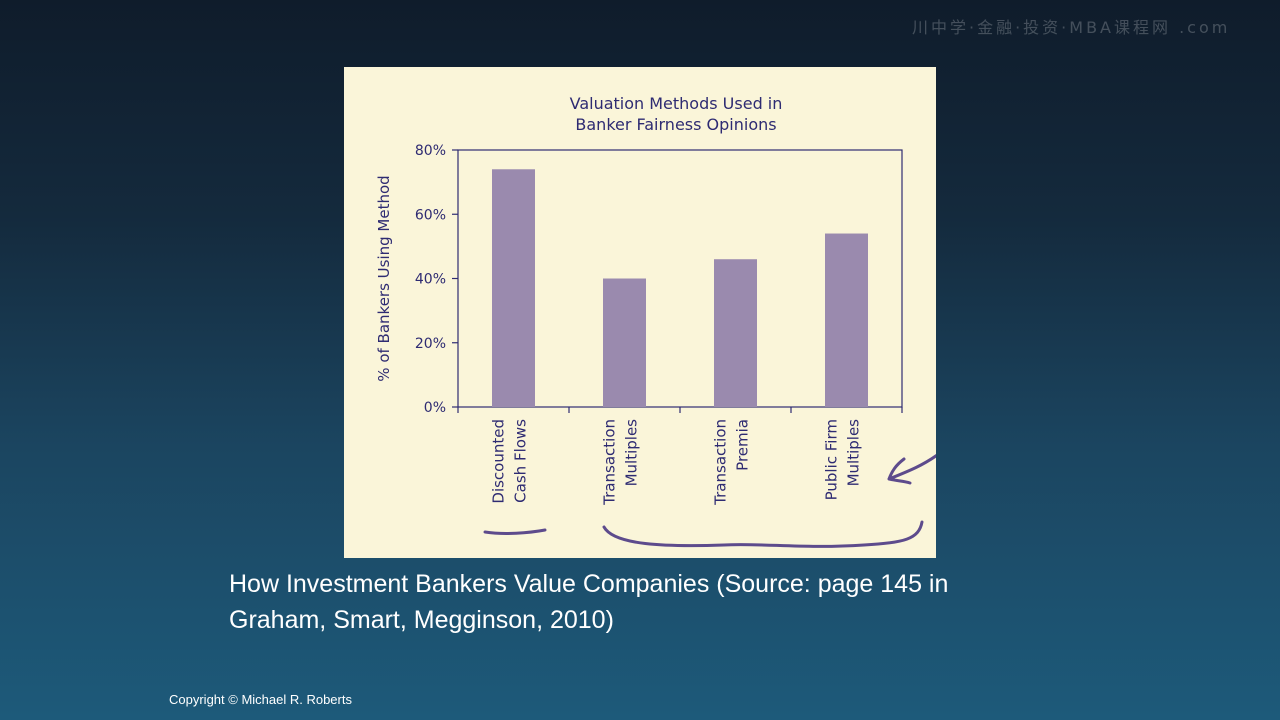  I want to click on y-tick-label: 80%, so click(430, 151).